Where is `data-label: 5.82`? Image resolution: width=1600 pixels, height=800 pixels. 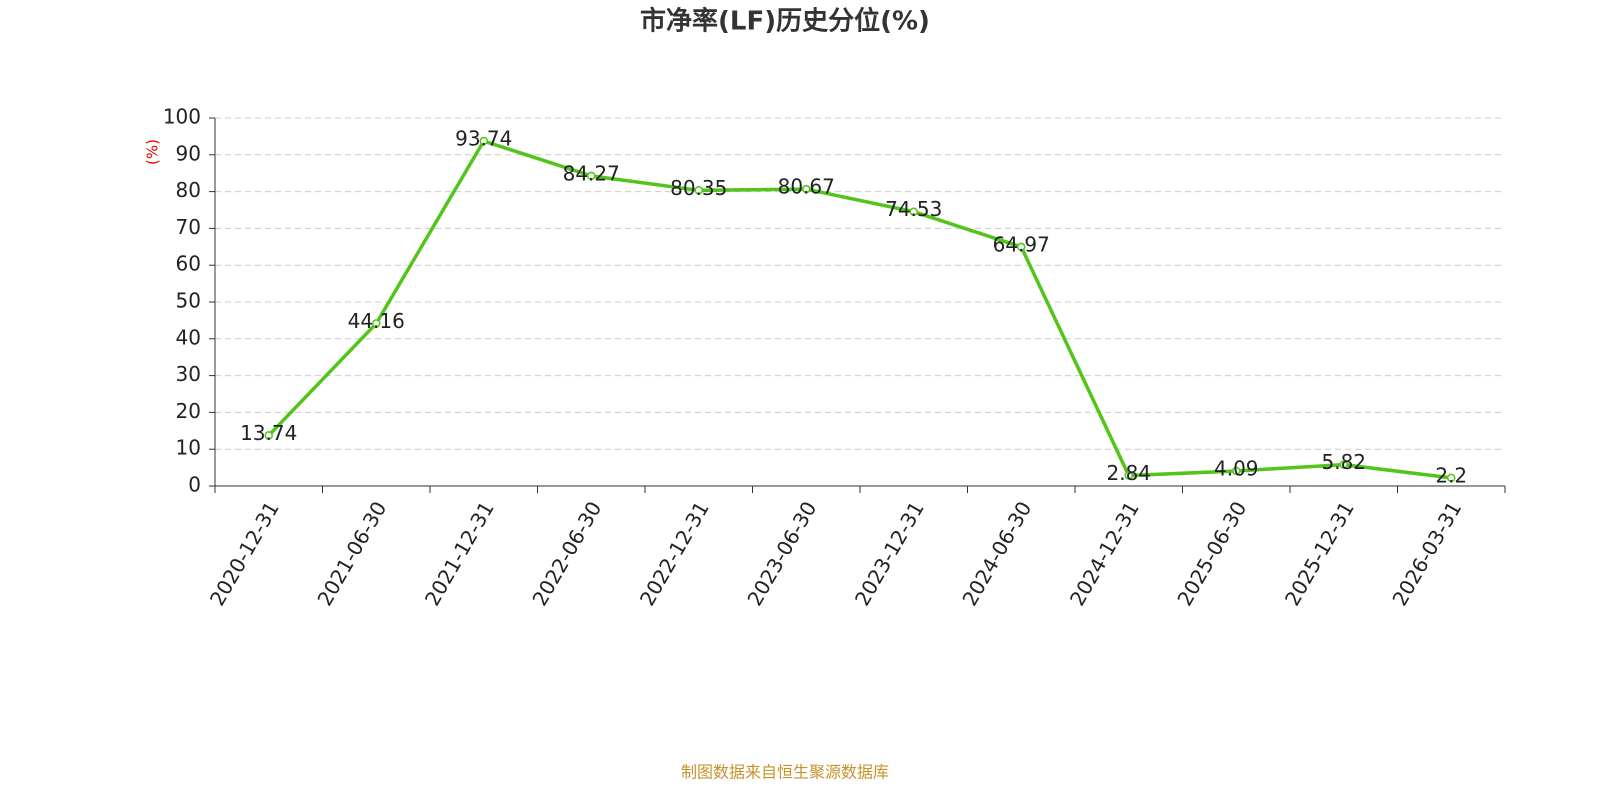 data-label: 5.82 is located at coordinates (1343, 462).